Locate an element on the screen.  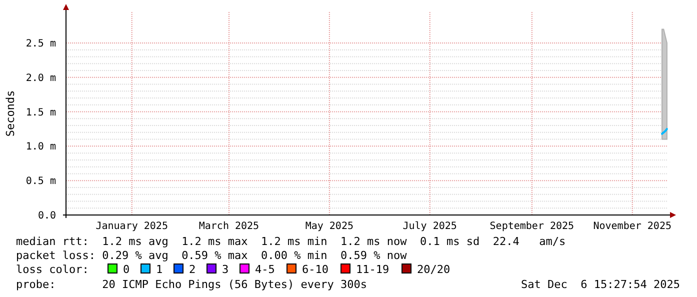
legend-title: loss color: is located at coordinates (52, 269).